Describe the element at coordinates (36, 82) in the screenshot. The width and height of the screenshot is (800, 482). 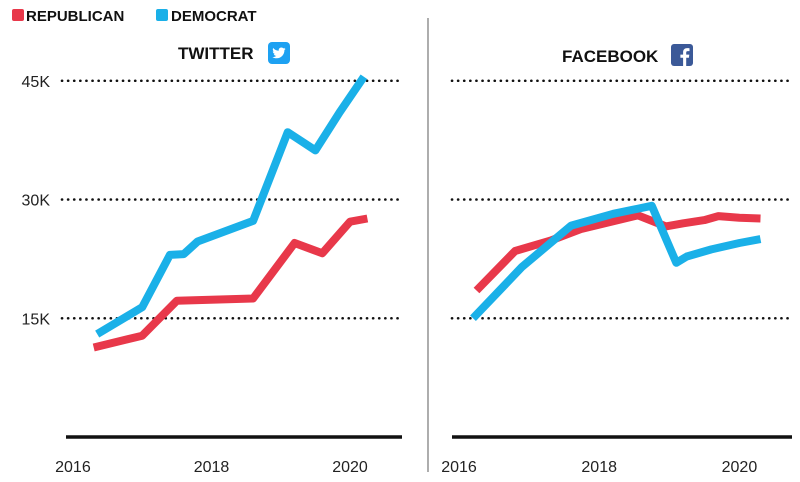
I see `y-tick-label: 45K` at that location.